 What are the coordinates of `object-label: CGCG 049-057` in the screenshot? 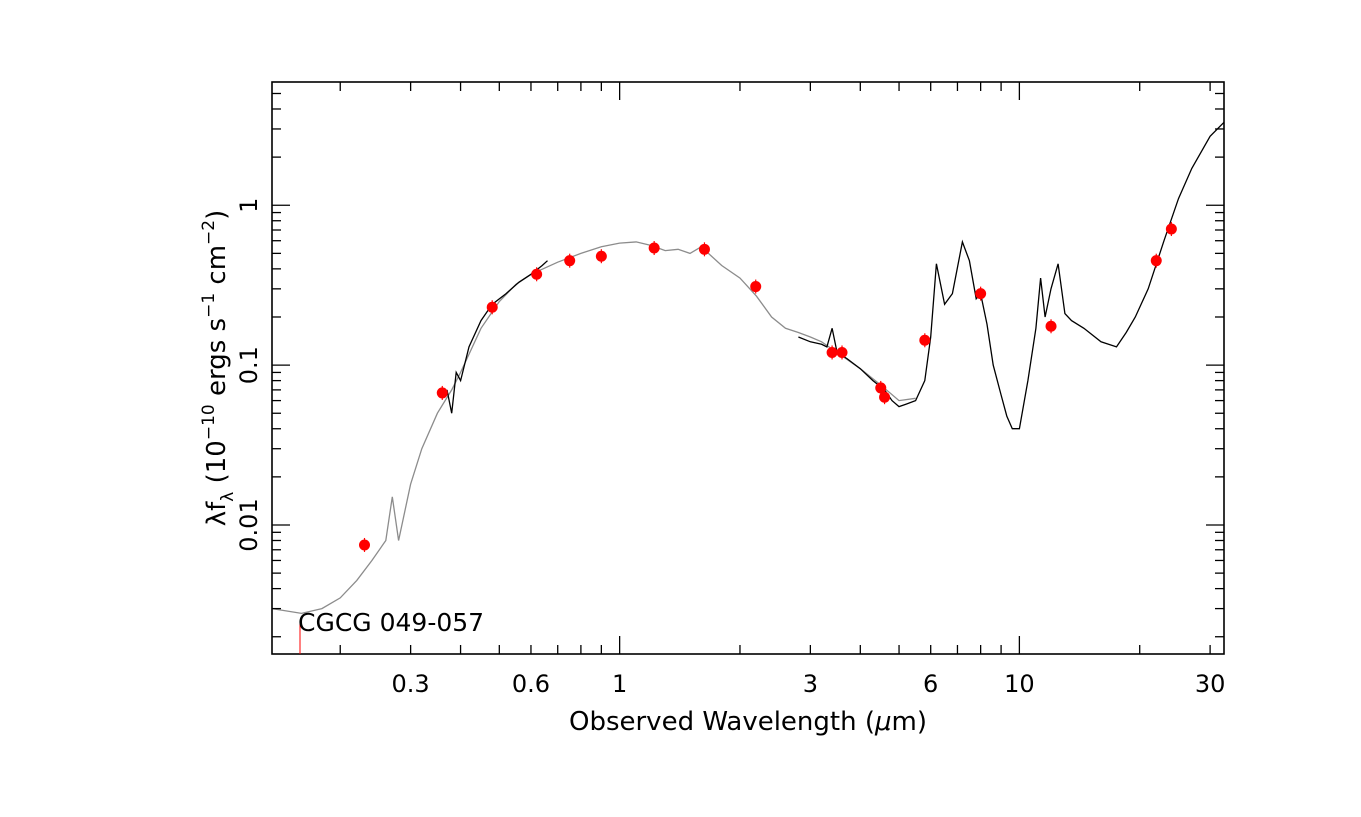 It's located at (391, 622).